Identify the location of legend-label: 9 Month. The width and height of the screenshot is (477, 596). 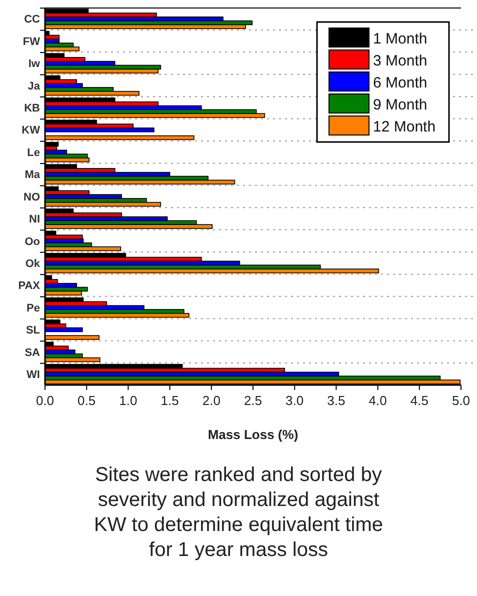
(400, 105).